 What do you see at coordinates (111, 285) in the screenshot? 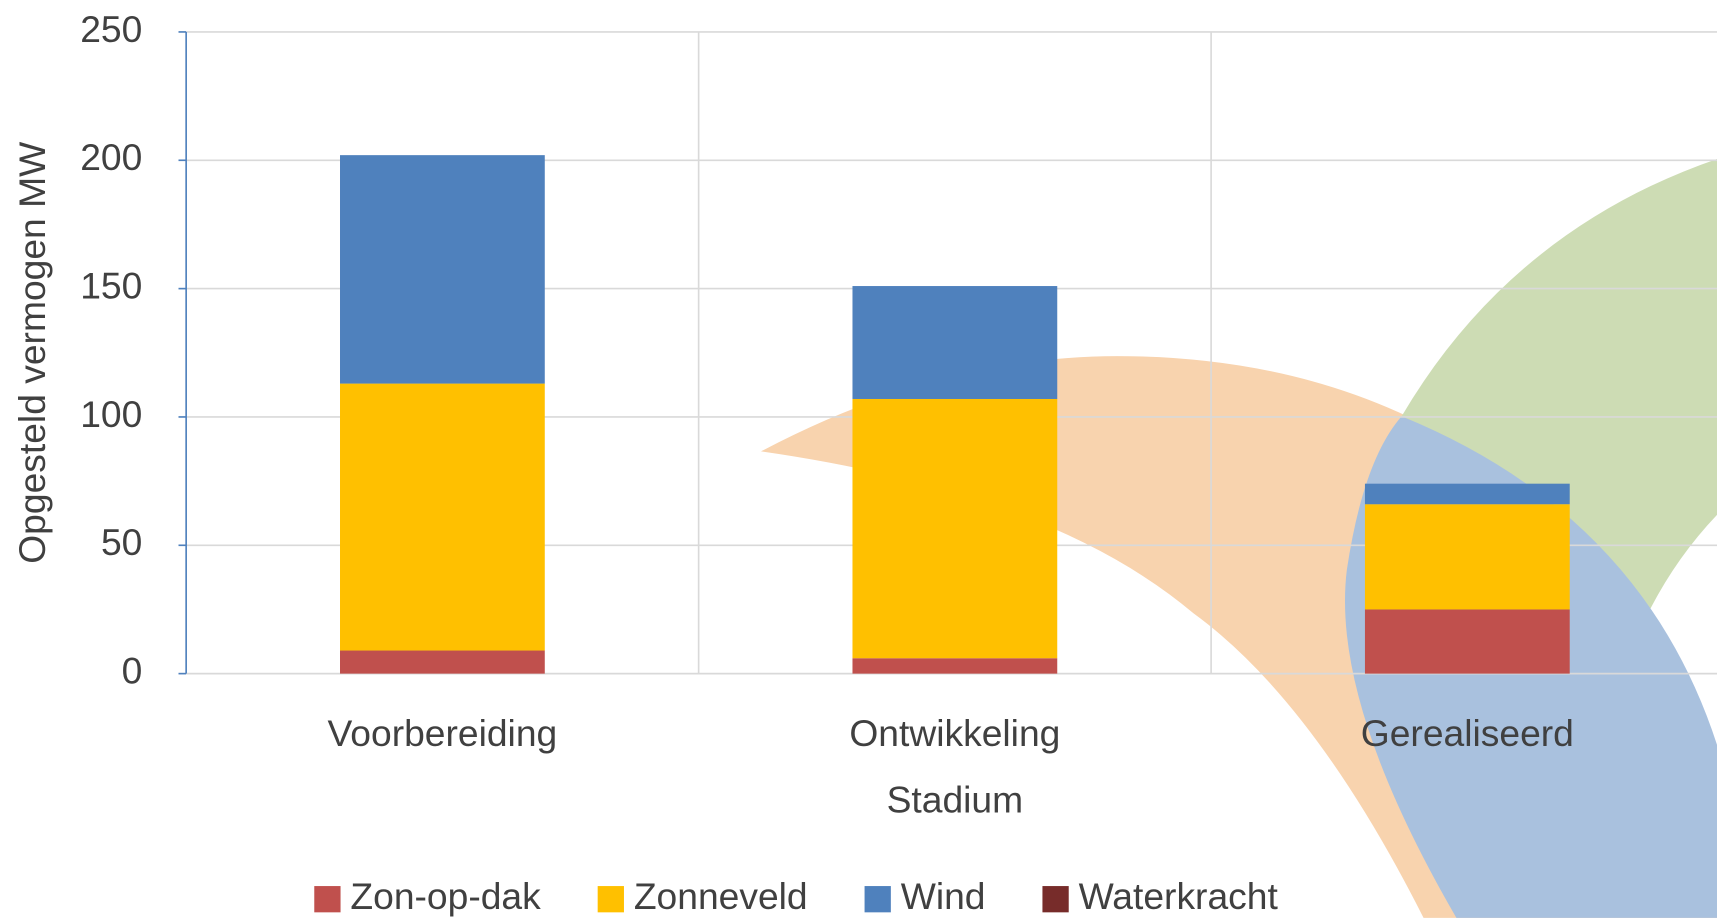
I see `y-tick-label: 150` at bounding box center [111, 285].